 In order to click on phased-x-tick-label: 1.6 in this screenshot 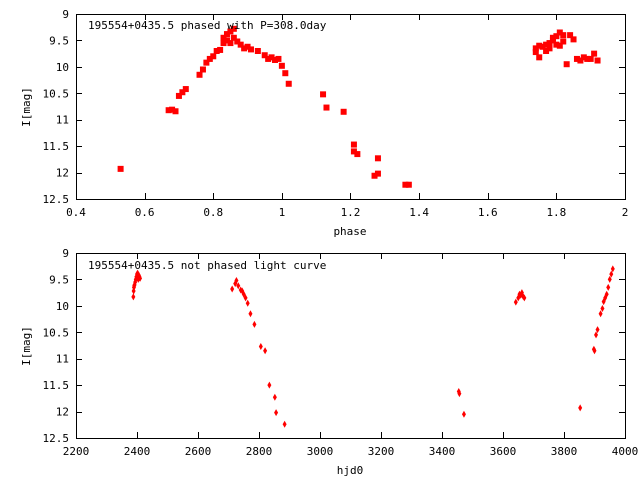, I will do `click(488, 212)`.